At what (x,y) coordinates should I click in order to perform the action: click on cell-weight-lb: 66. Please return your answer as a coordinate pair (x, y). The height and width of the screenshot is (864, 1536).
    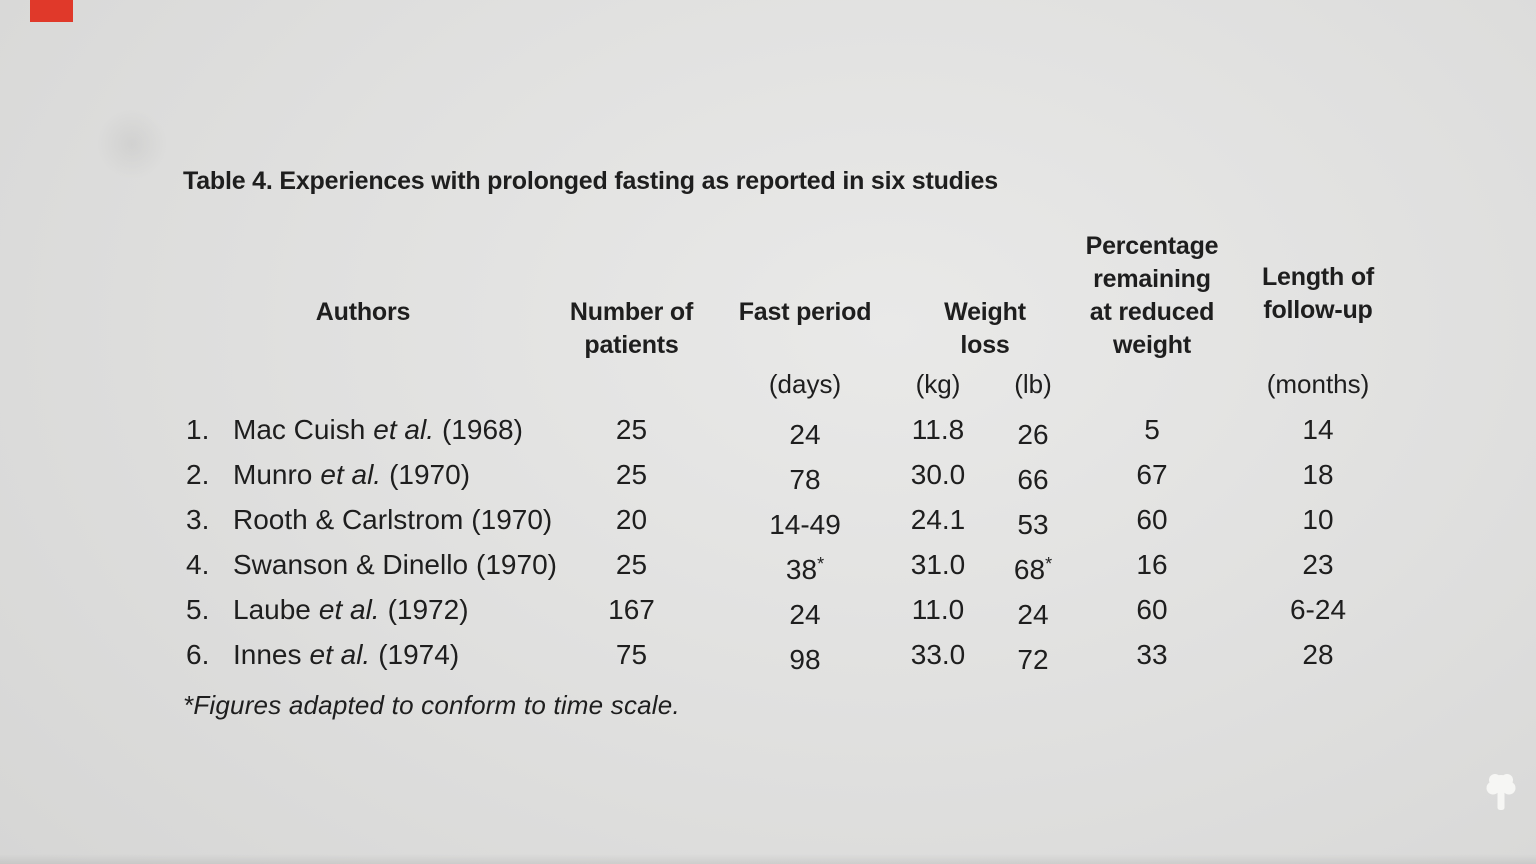
    Looking at the image, I should click on (1033, 474).